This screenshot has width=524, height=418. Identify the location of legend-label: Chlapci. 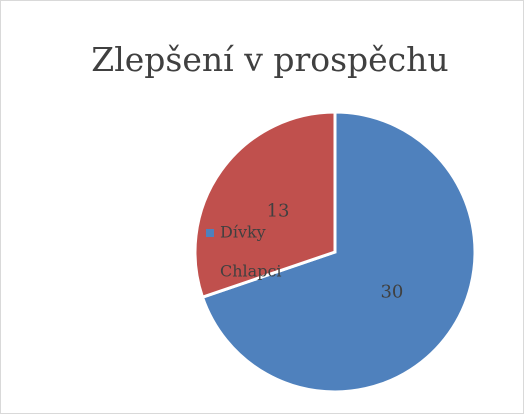
(251, 271).